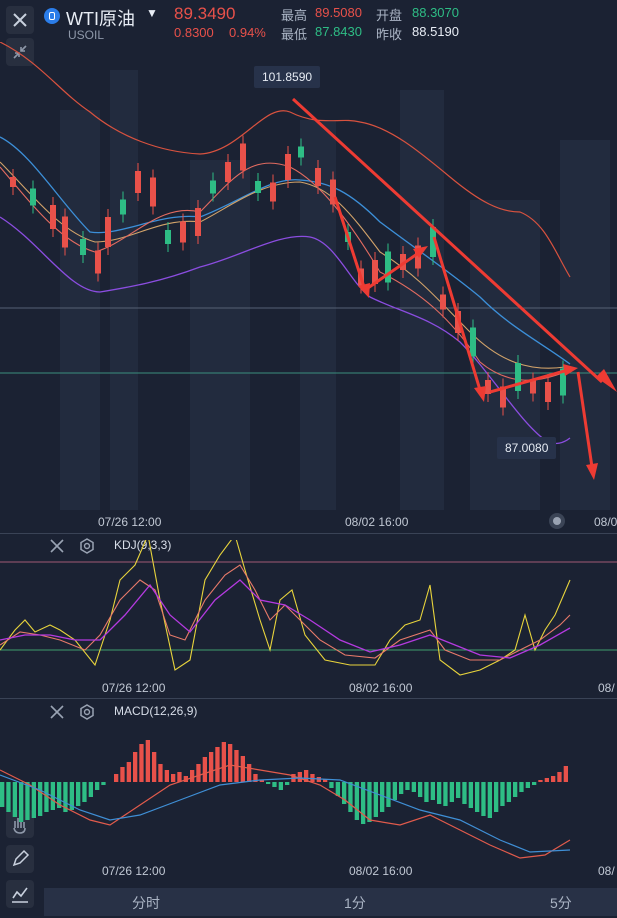 This screenshot has height=918, width=617. Describe the element at coordinates (338, 31) in the screenshot. I see `low-value: 87.8430` at that location.